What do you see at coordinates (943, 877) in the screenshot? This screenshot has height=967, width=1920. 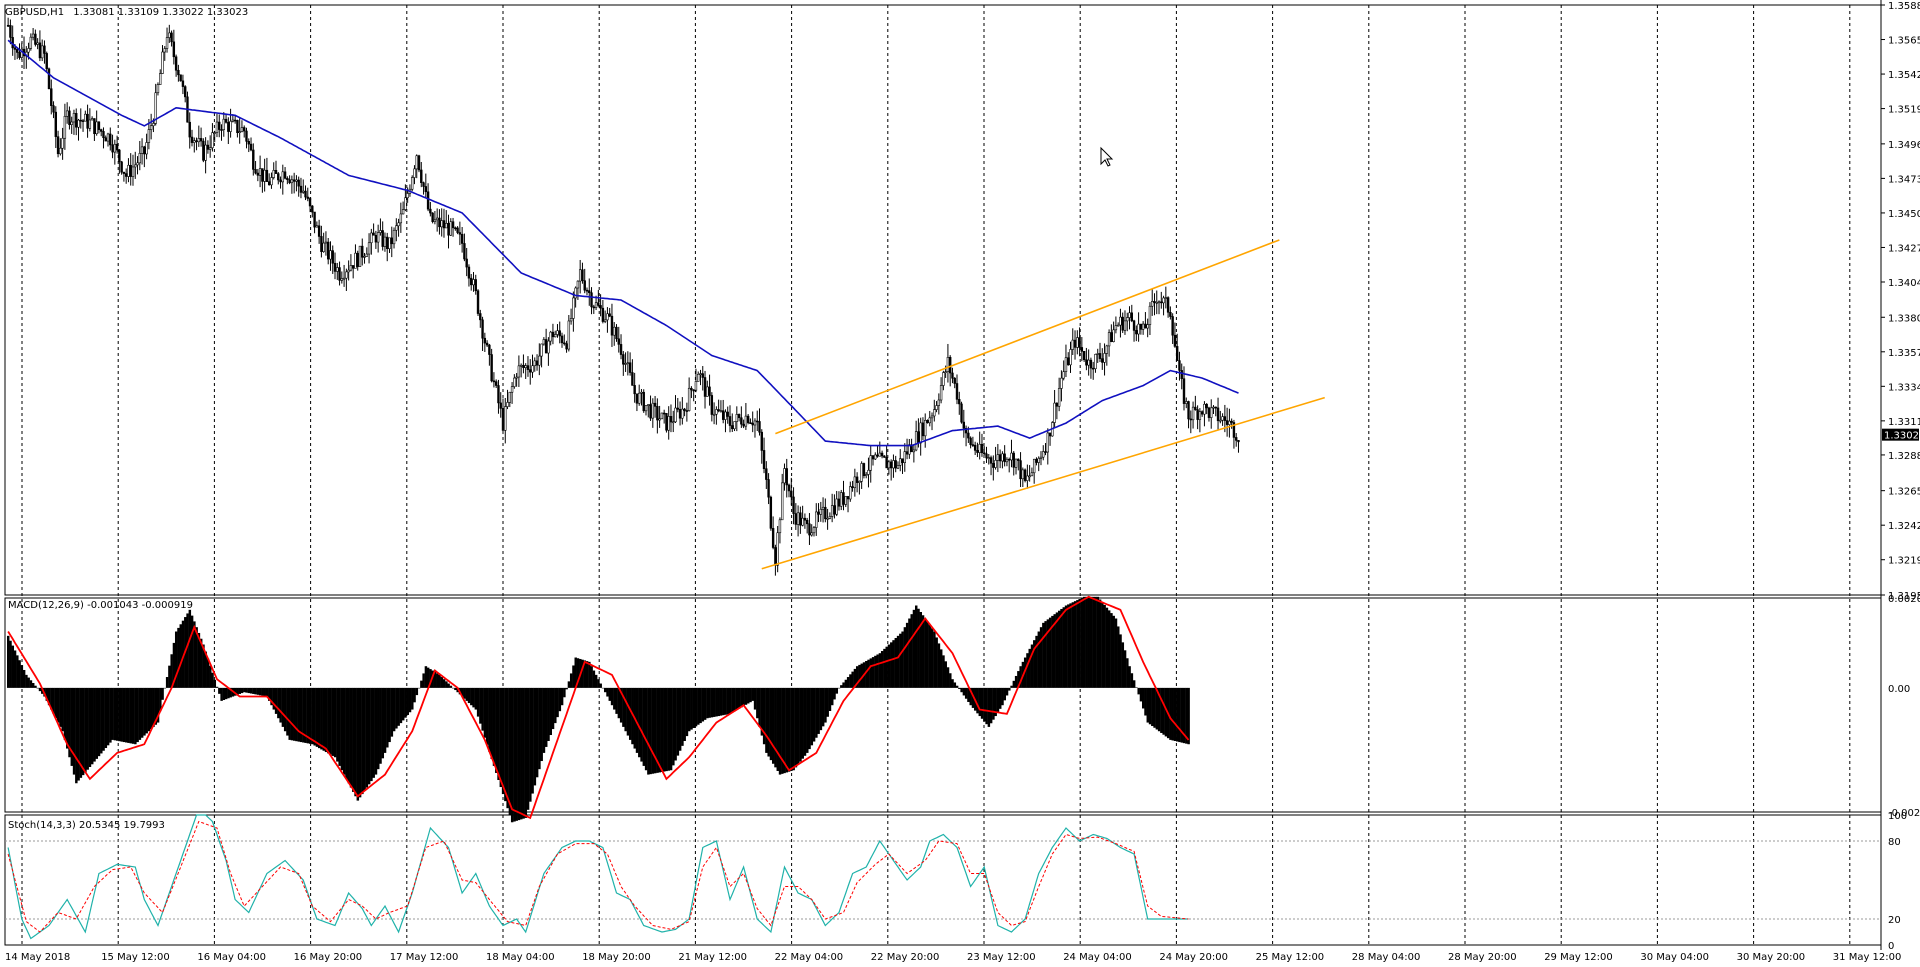 I see `stochastic-pane` at bounding box center [943, 877].